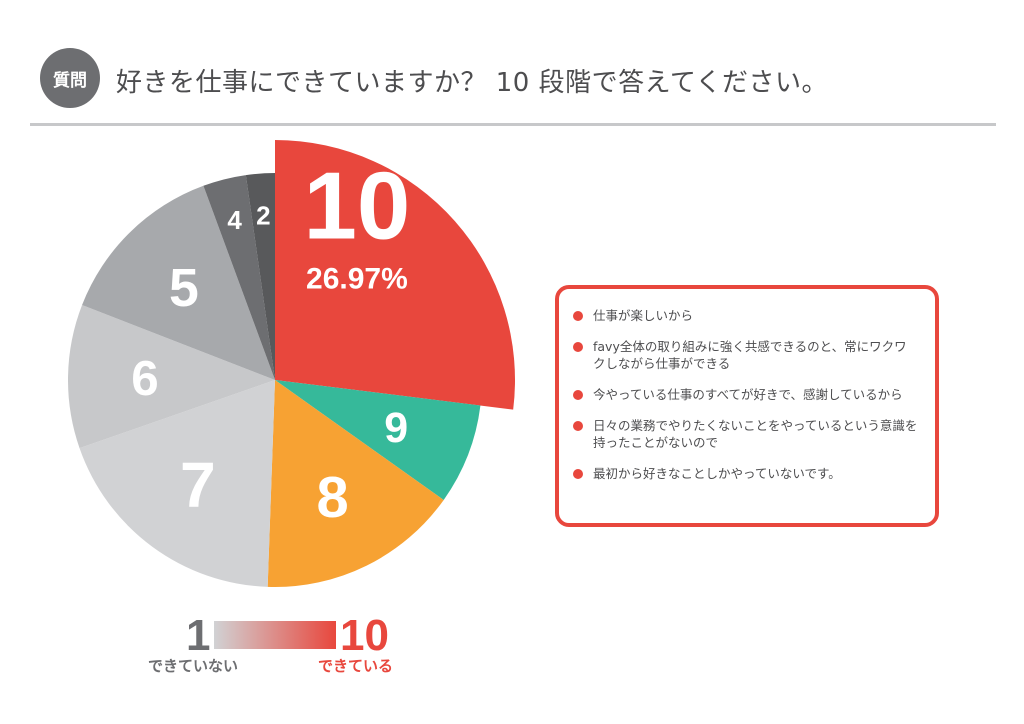 Image resolution: width=1024 pixels, height=724 pixels. I want to click on reason-text: 今やっている仕事のすべてが好きで、感謝しているから, so click(748, 394).